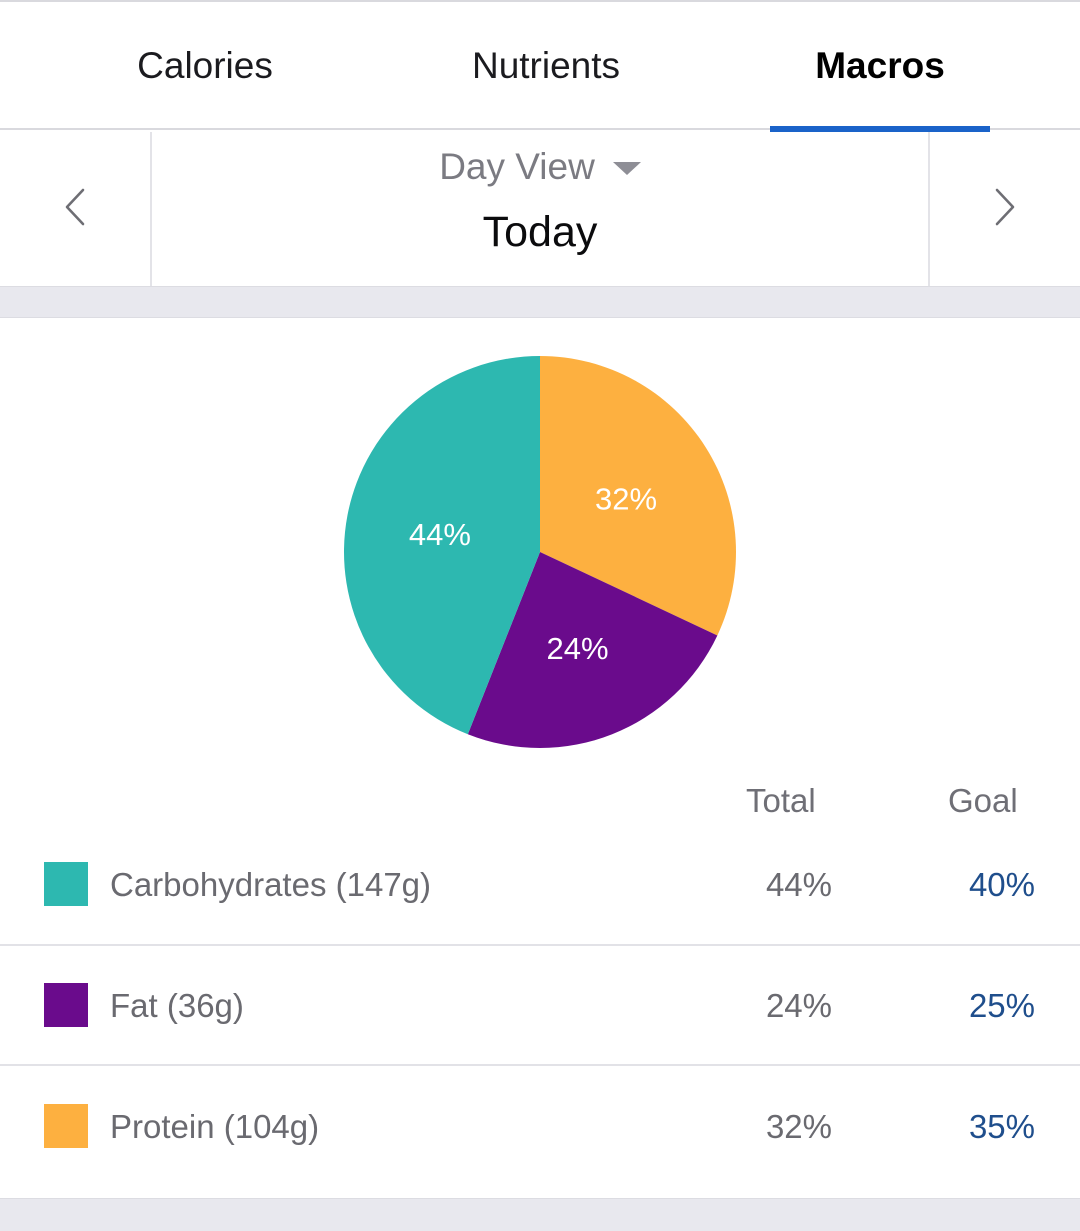  Describe the element at coordinates (798, 884) in the screenshot. I see `macro-total: 44%` at that location.